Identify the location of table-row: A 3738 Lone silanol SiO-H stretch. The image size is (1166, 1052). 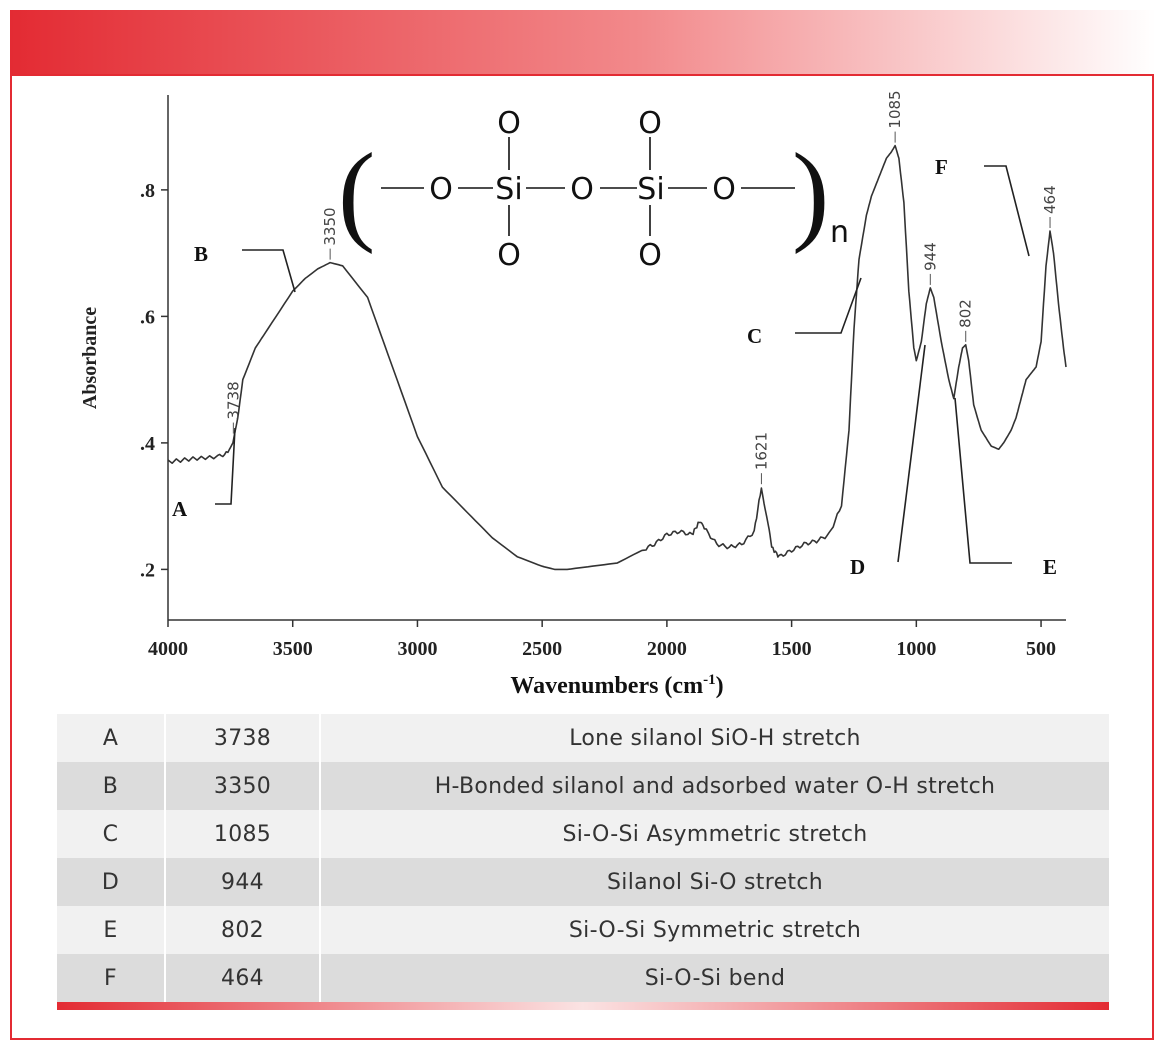
(583, 738).